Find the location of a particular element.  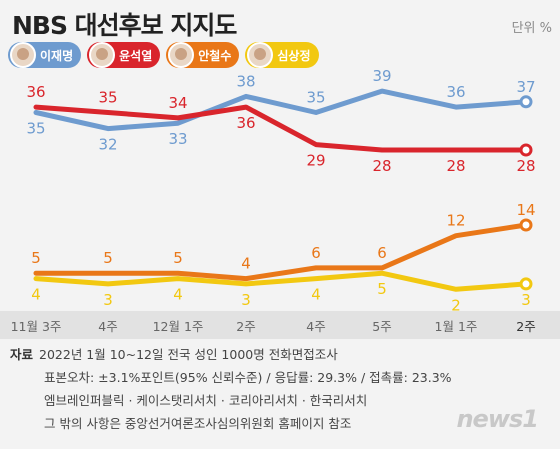

legend-item: 심상정 is located at coordinates (282, 55).